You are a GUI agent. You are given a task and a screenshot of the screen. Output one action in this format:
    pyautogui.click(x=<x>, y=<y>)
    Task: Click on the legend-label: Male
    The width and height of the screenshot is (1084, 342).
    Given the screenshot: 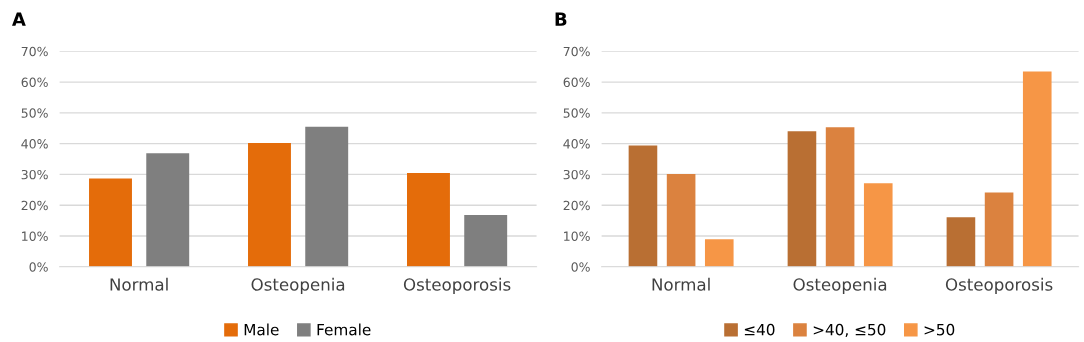 What is the action you would take?
    pyautogui.click(x=261, y=329)
    